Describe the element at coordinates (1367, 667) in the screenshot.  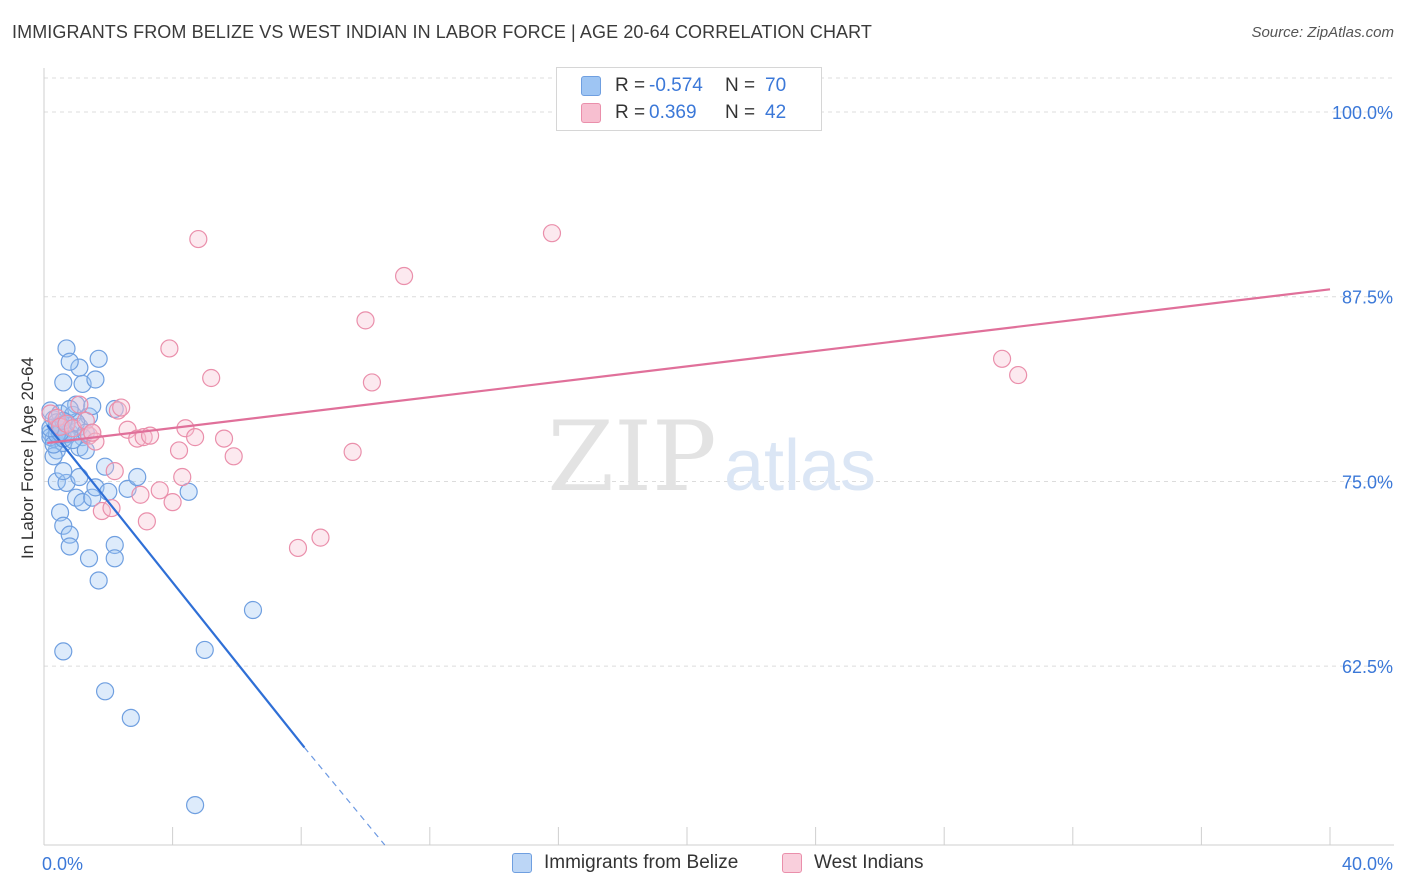
I see `y-tick-label: 62.5%` at that location.